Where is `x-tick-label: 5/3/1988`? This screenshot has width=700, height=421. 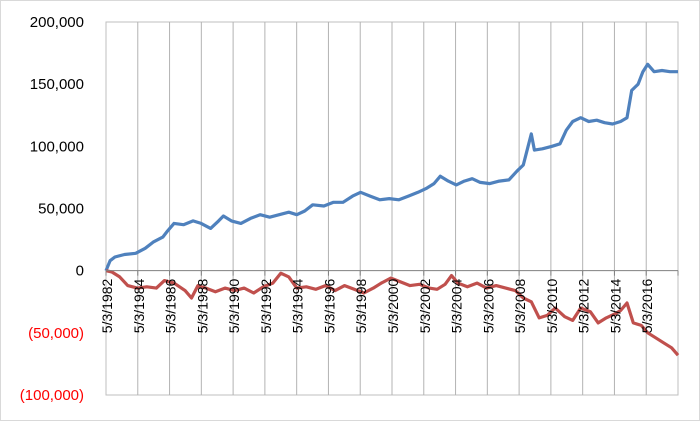 x-tick-label: 5/3/1988 is located at coordinates (202, 305).